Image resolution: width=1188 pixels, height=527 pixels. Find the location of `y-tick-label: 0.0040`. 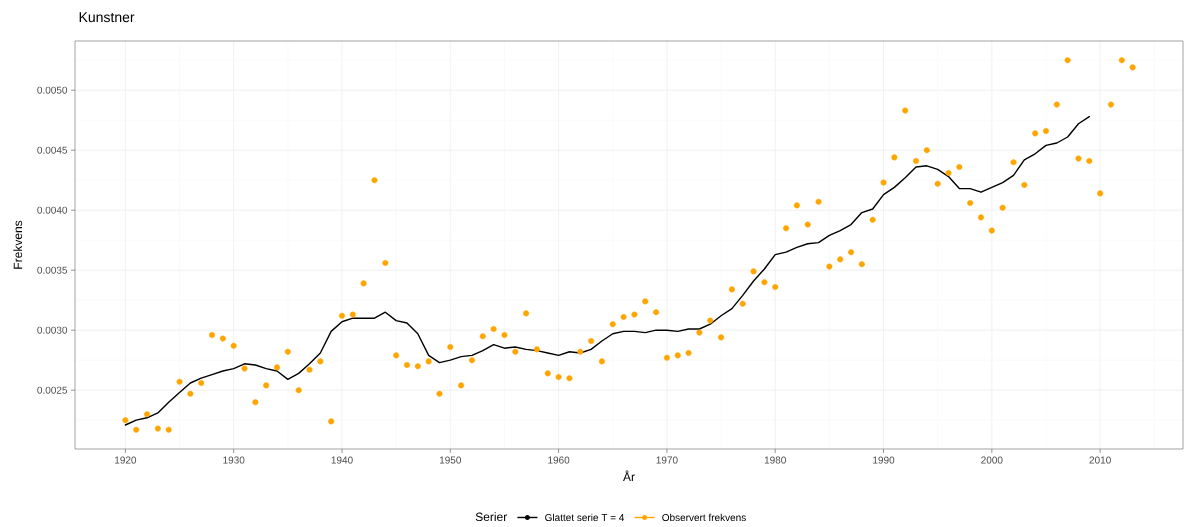

y-tick-label: 0.0040 is located at coordinates (52, 210).